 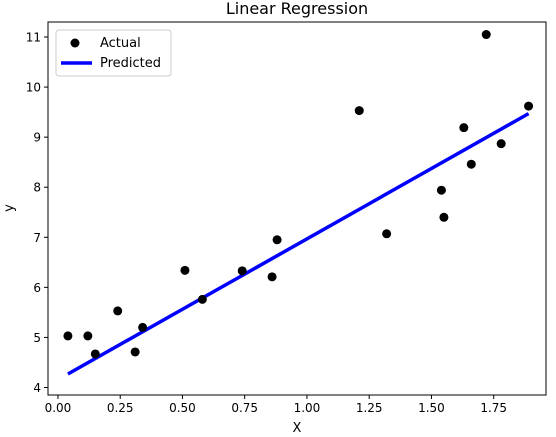 I want to click on legend-label-actual: Actual, so click(x=120, y=43).